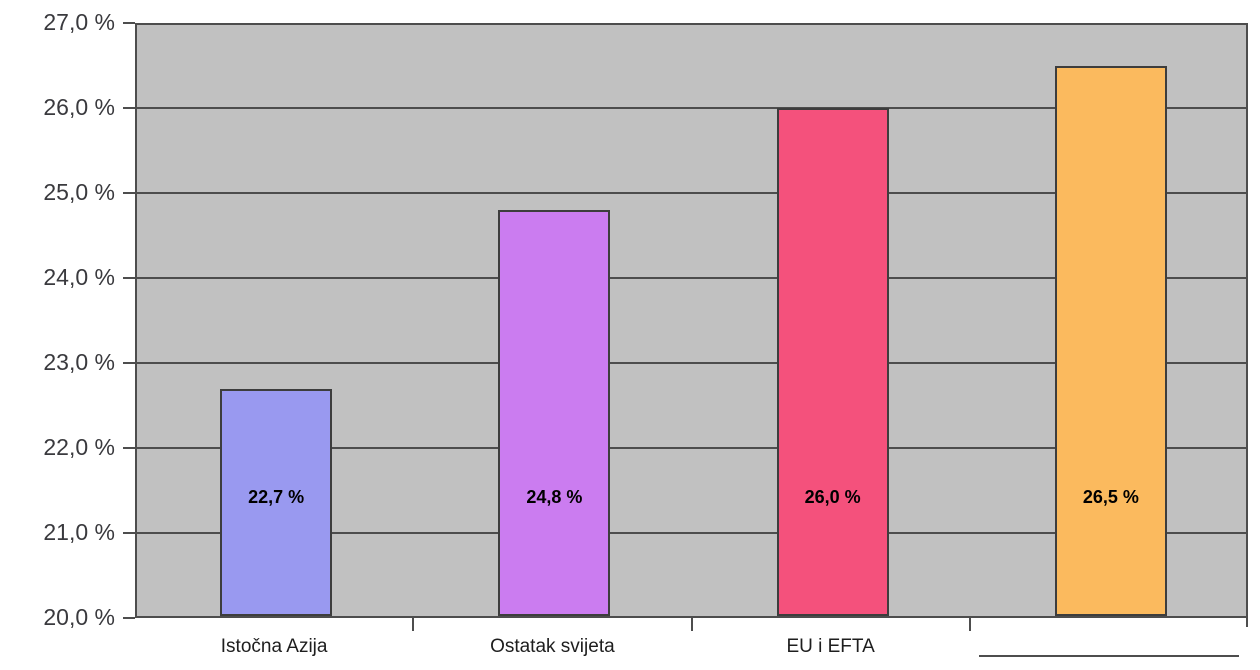  I want to click on category-label-blank-line, so click(1108, 656).